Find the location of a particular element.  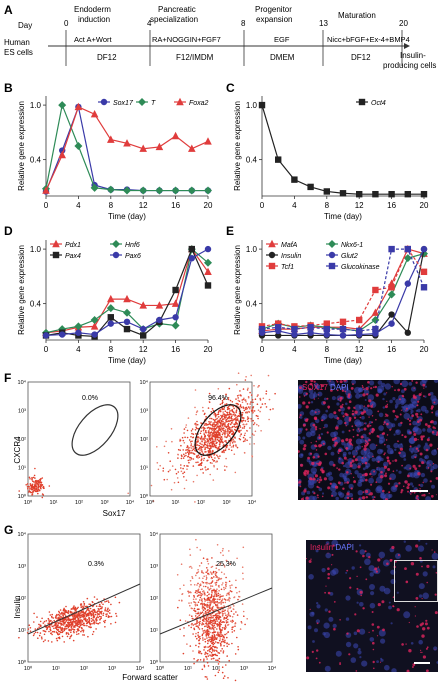

y-tick-label: 1.0 is located at coordinates (252, 249).